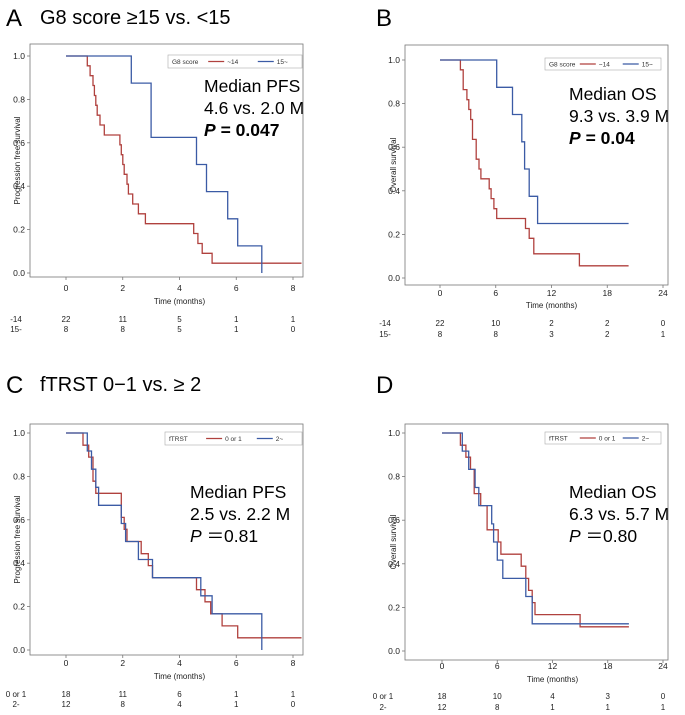  I want to click on panel-d-y-tick-label: 0.2, so click(394, 607).